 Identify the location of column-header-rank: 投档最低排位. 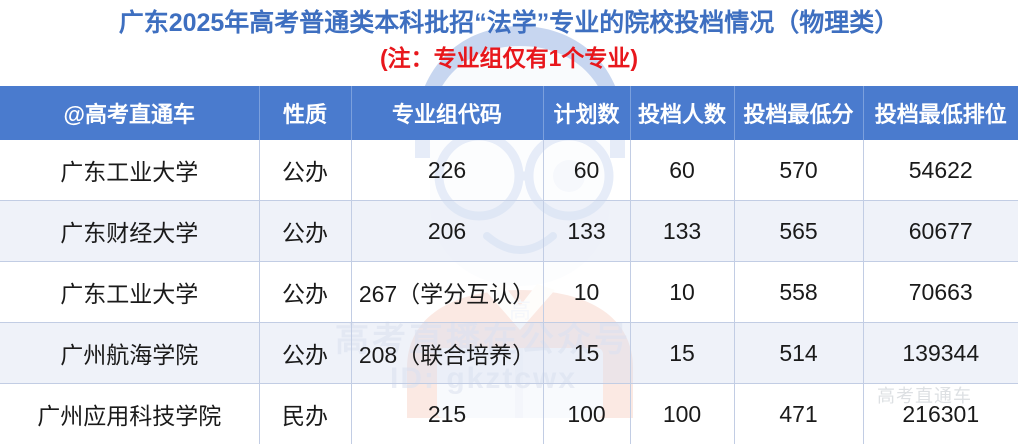
(940, 113).